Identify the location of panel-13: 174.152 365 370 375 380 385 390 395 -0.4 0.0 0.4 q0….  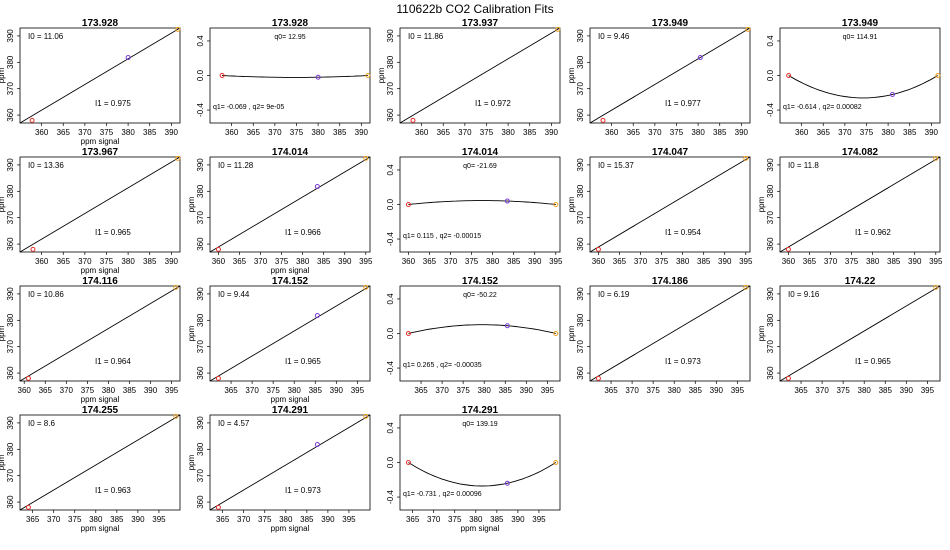
(473, 335).